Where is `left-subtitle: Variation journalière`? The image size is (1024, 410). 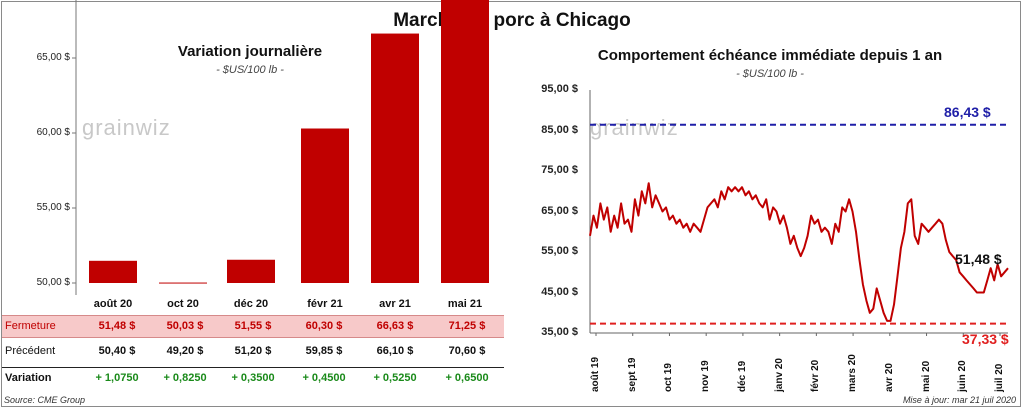
left-subtitle: Variation journalière is located at coordinates (250, 51).